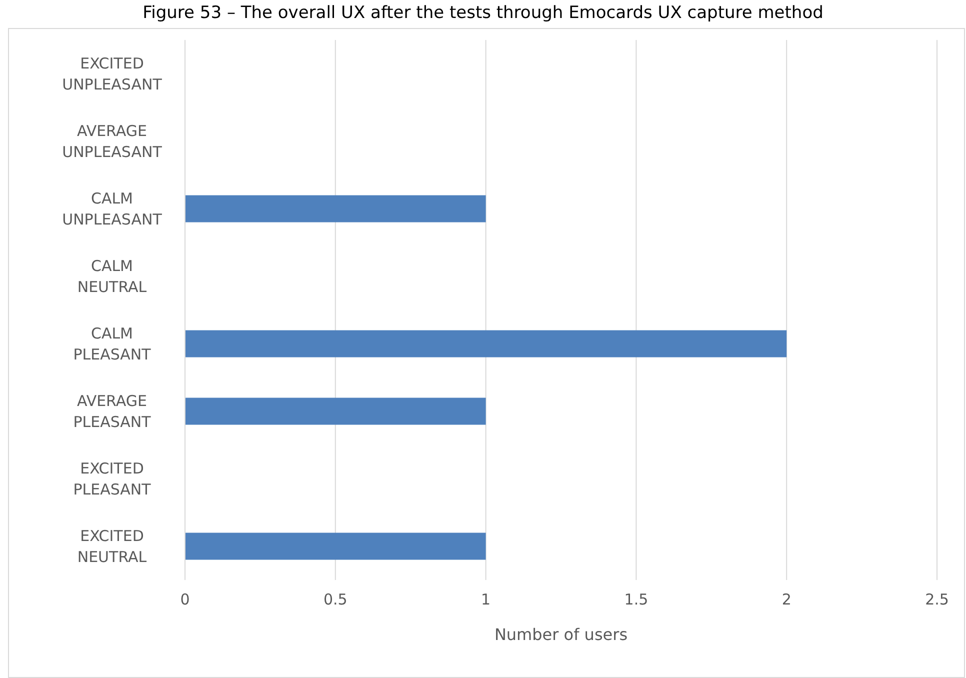  I want to click on y-tick-label: EXCITED PLEASANT, so click(112, 478).